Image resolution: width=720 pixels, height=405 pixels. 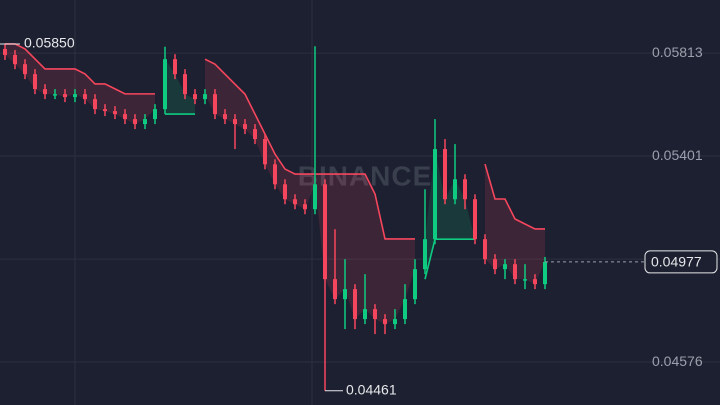 I want to click on last-price-label: 0.04977, so click(x=676, y=262).